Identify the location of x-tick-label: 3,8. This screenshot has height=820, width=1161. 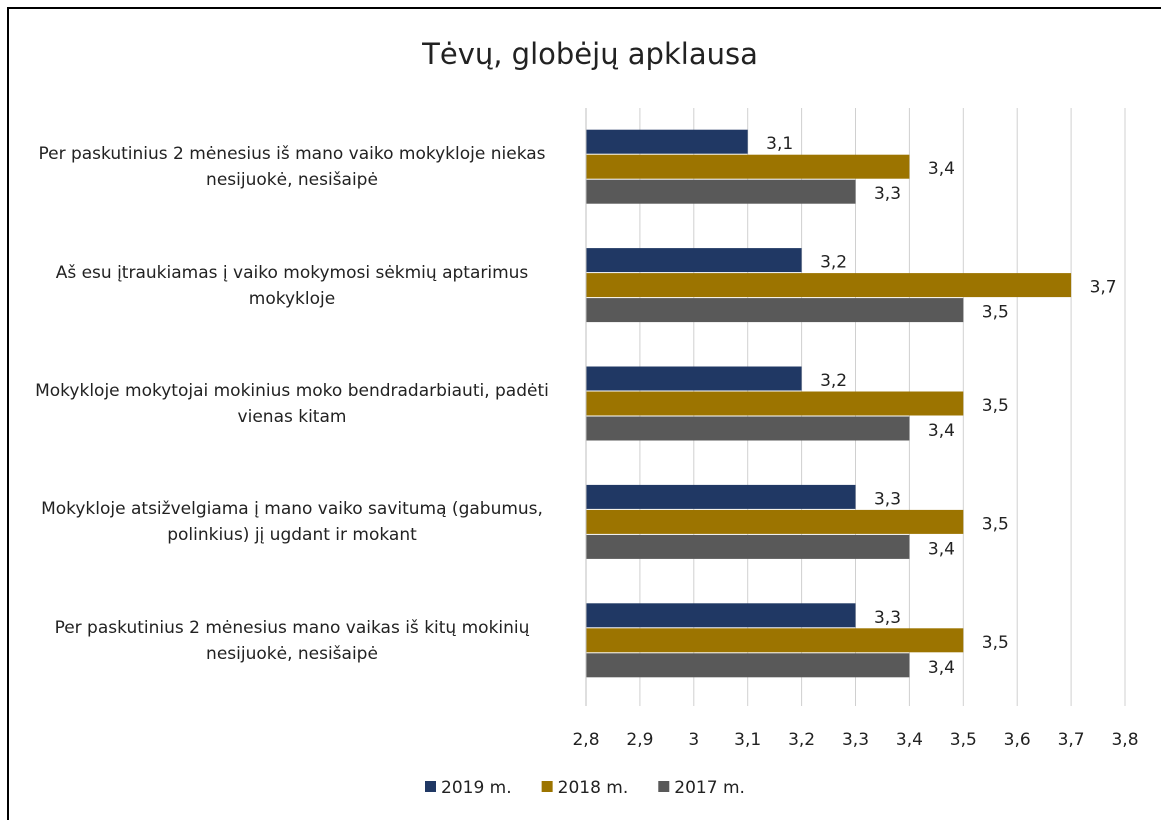
(1124, 740).